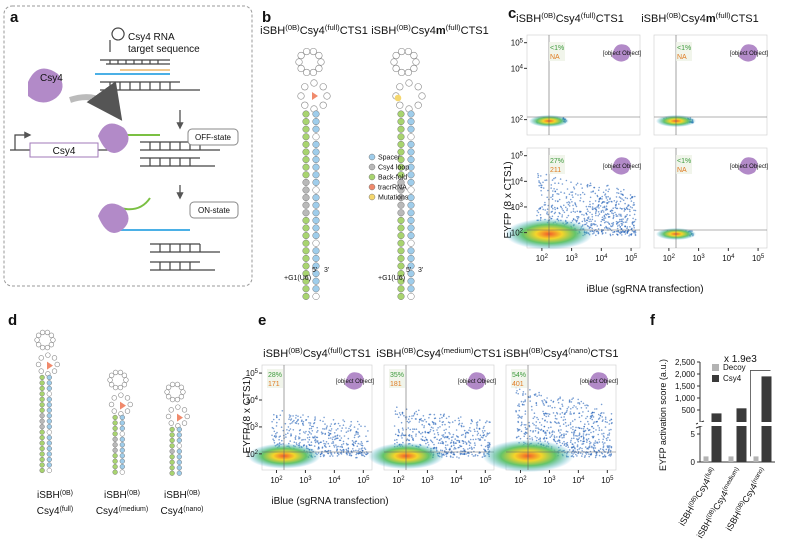 This screenshot has height=547, width=788. Describe the element at coordinates (398, 98) in the screenshot. I see `mutation` at that location.